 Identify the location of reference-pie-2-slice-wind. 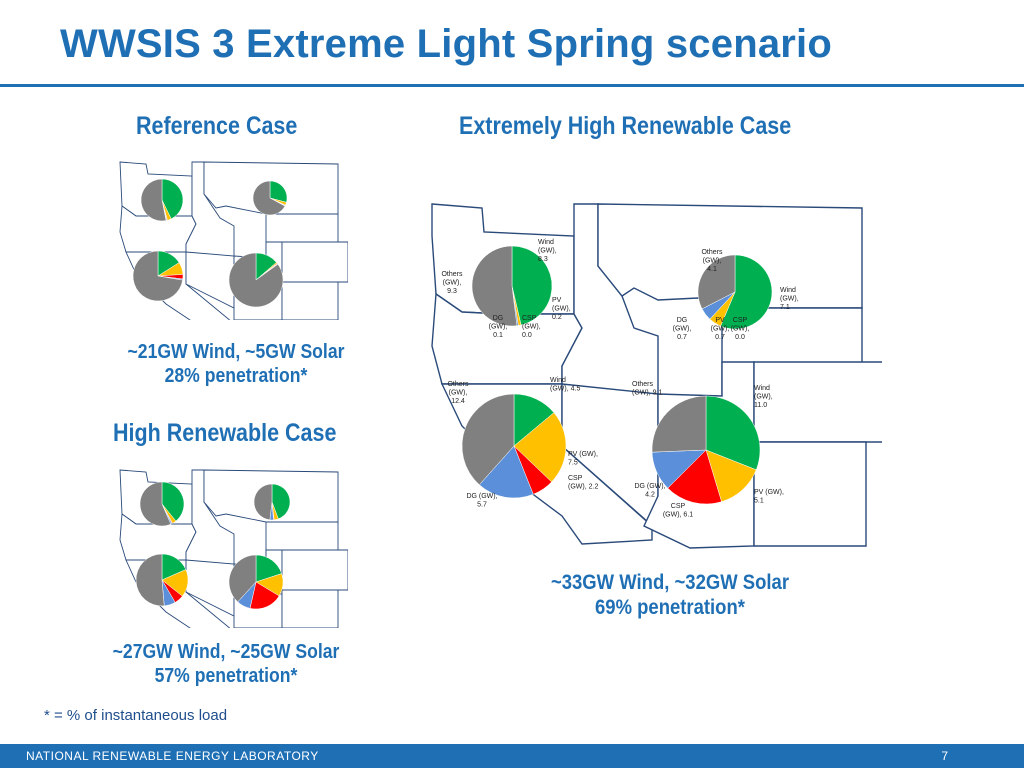
(278, 191).